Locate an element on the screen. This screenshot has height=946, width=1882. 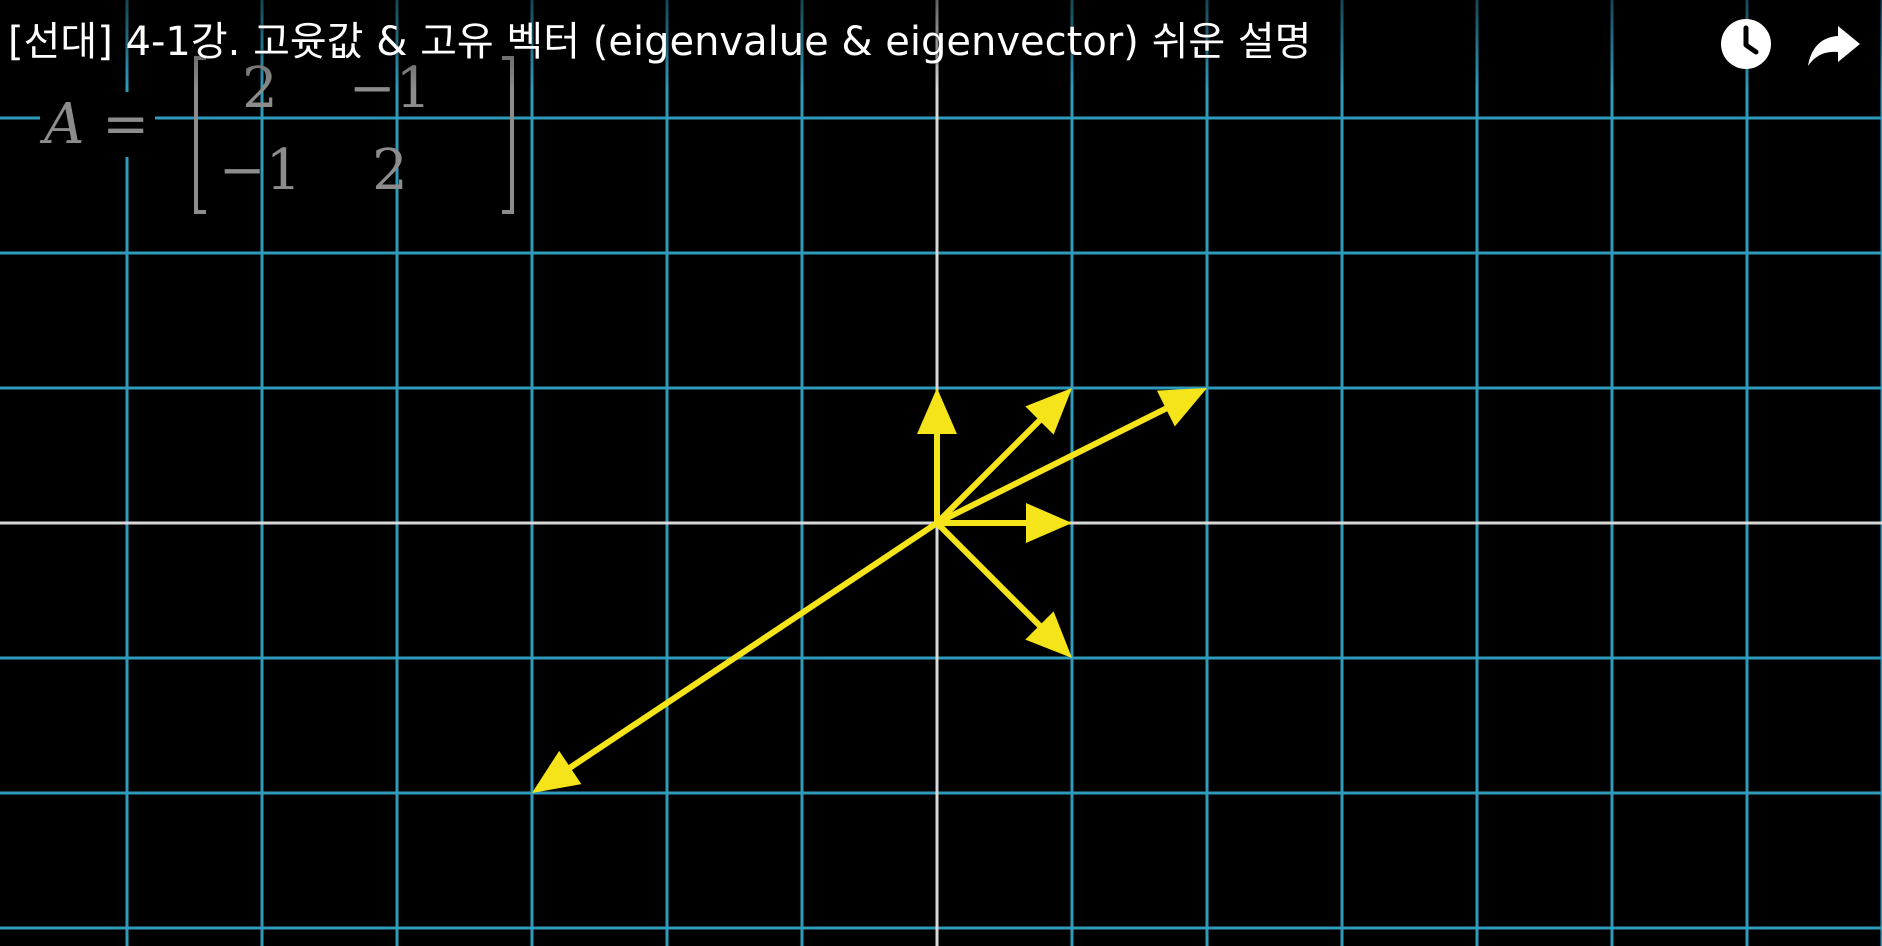
vector-long-up-right is located at coordinates (1070, 457).